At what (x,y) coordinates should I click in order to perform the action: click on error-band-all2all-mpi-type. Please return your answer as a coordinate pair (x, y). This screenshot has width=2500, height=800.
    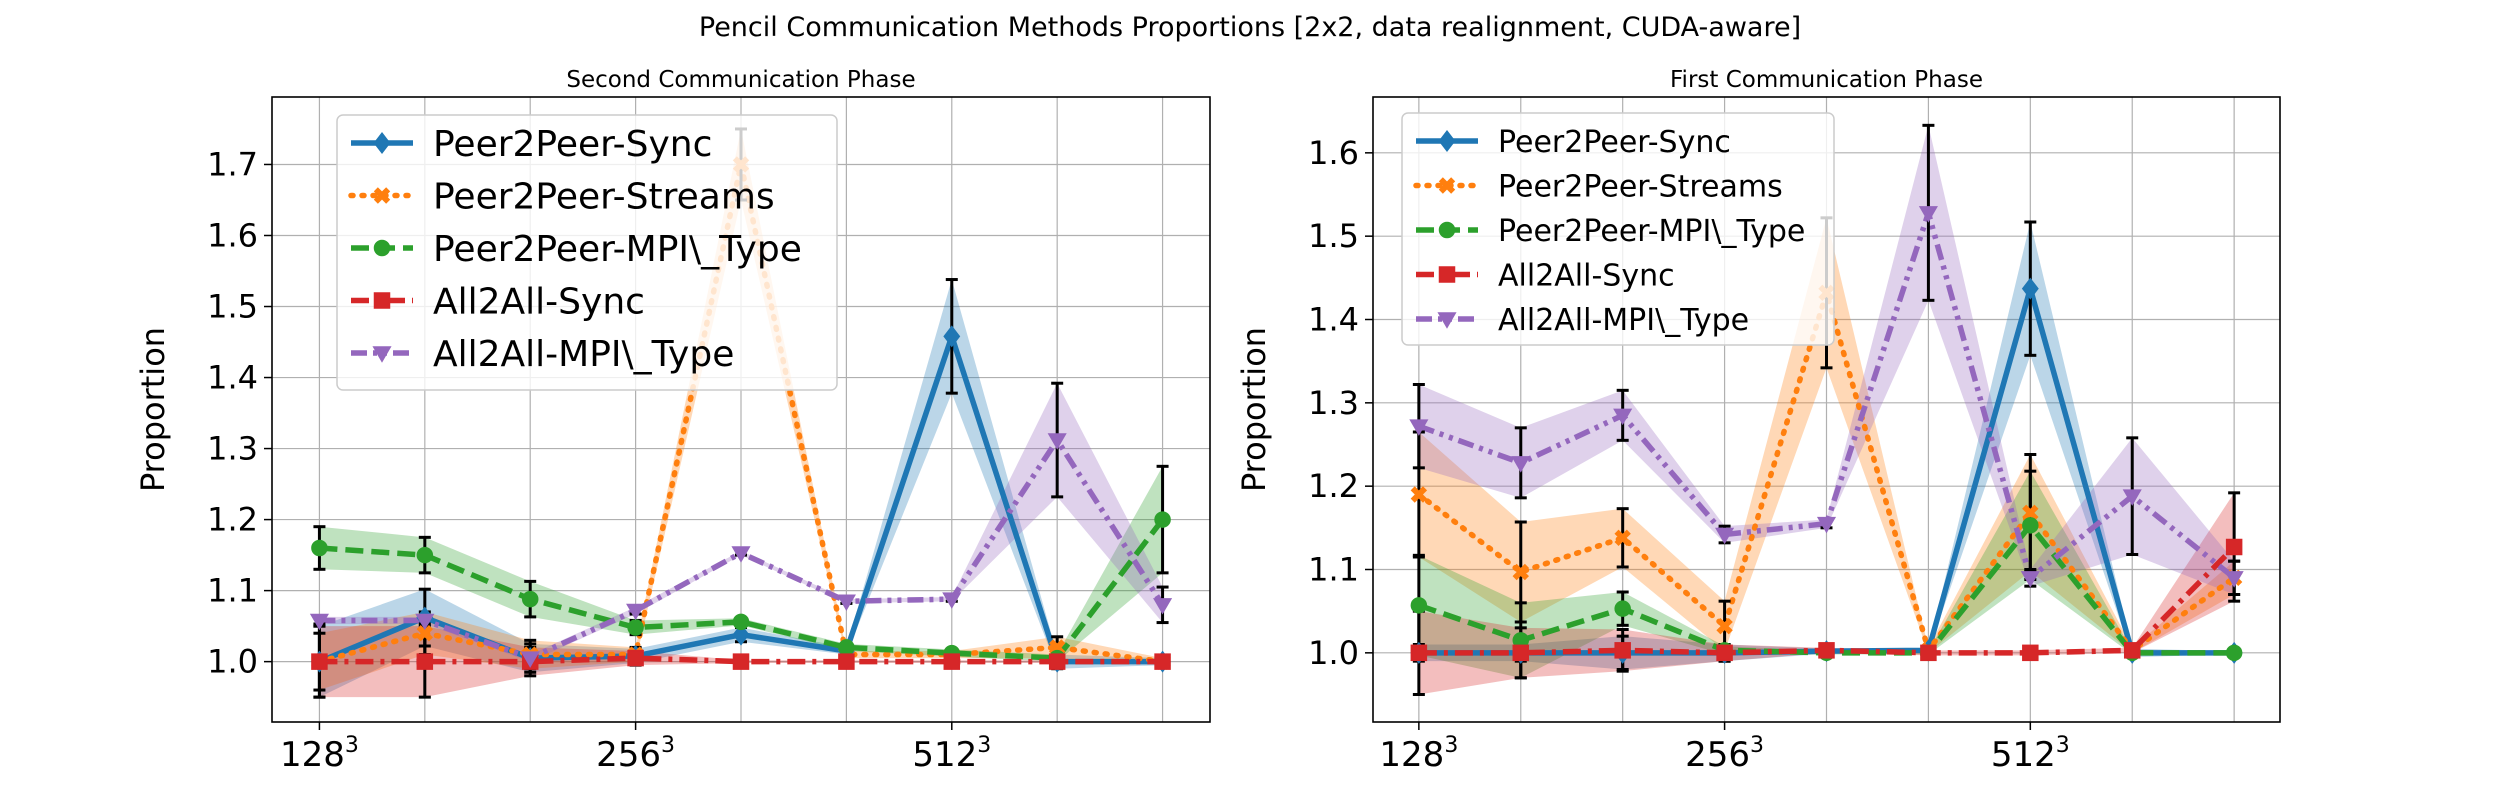
    Looking at the image, I should click on (741, 522).